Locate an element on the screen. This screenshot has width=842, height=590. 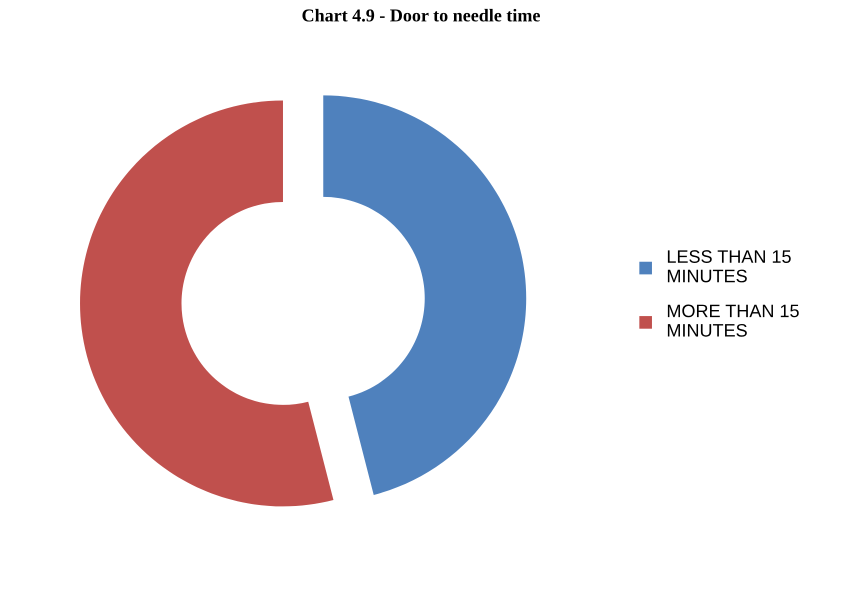
legend-label: MORE THAN 15 MINUTES is located at coordinates (733, 320).